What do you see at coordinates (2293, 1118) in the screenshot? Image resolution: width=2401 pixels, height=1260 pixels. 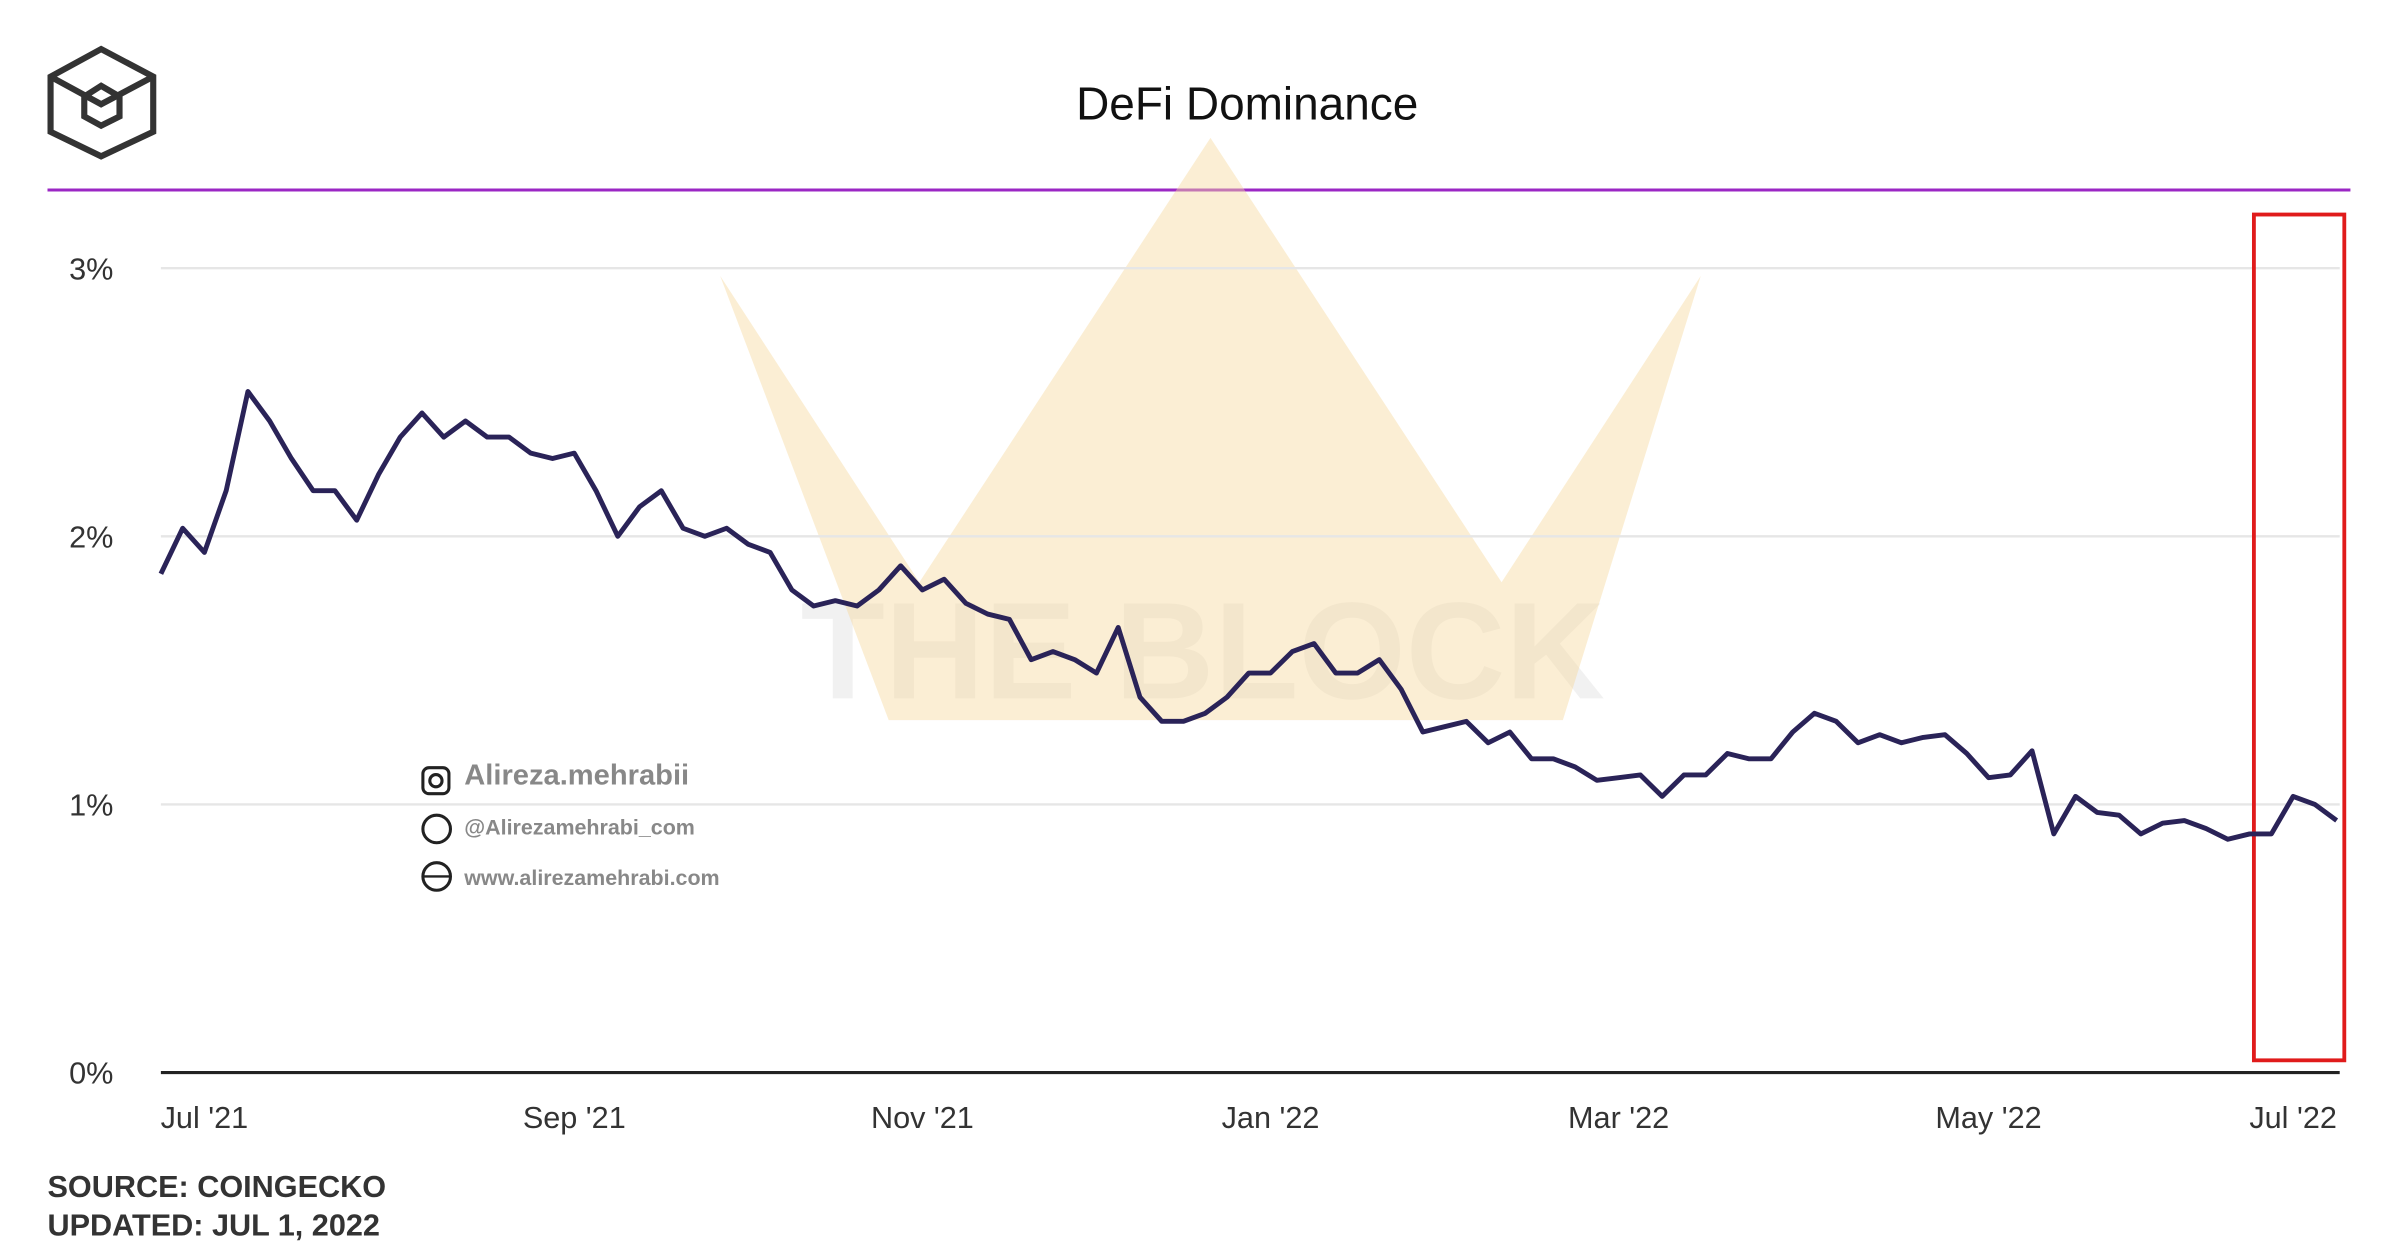 I see `x-tick-label: Jul '22` at bounding box center [2293, 1118].